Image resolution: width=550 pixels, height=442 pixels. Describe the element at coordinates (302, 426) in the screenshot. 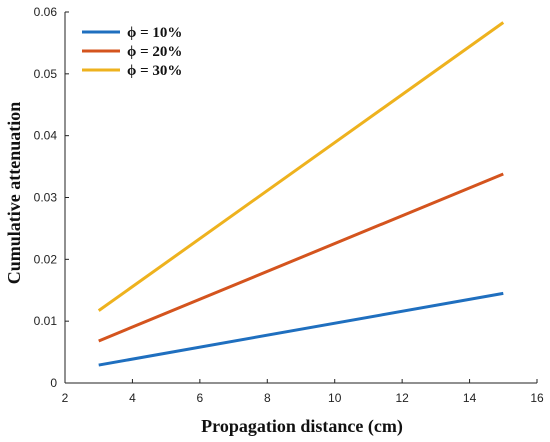

I see `x-axis-title: Propagation distance (cm)` at that location.